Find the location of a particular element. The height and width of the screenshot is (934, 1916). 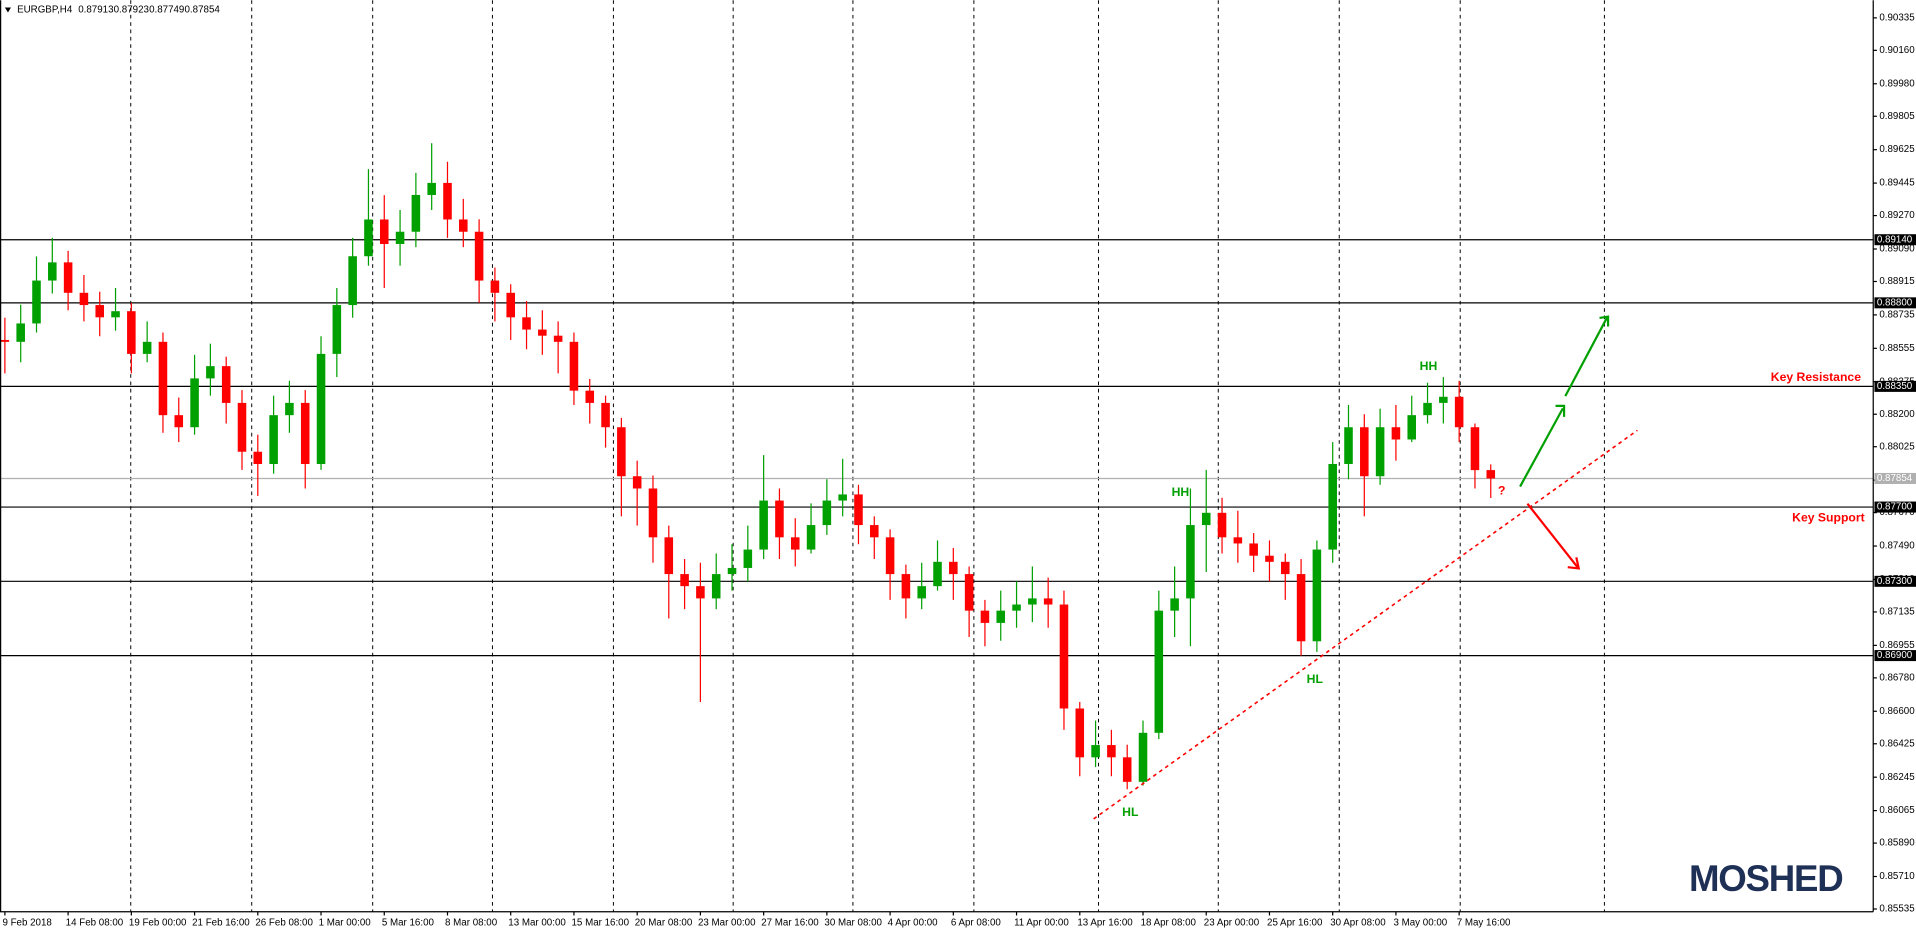

x-tick-label: 30 Apr 08:00 is located at coordinates (1358, 922).